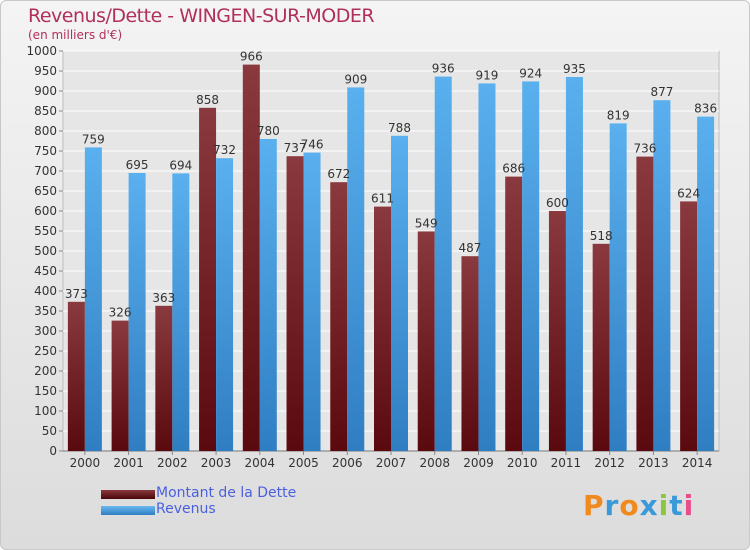  Describe the element at coordinates (382, 199) in the screenshot. I see `data-label-dette: 611` at that location.